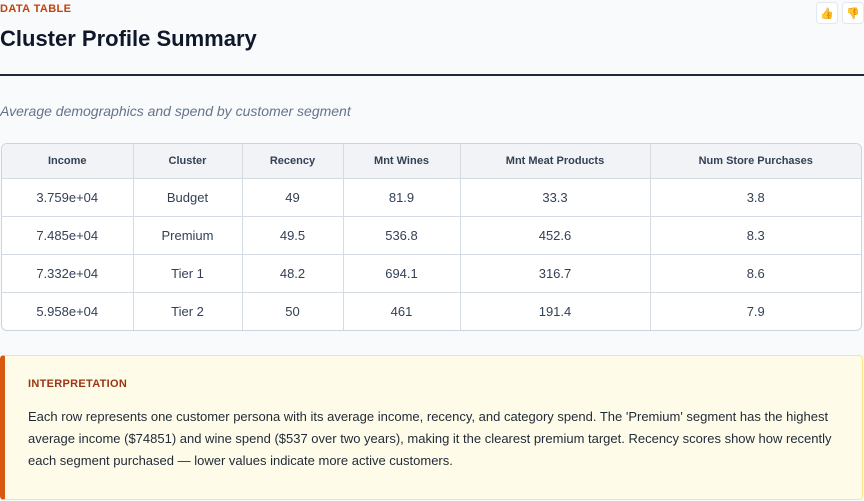 The height and width of the screenshot is (501, 864). I want to click on thumbs-down-icon: 👎, so click(853, 13).